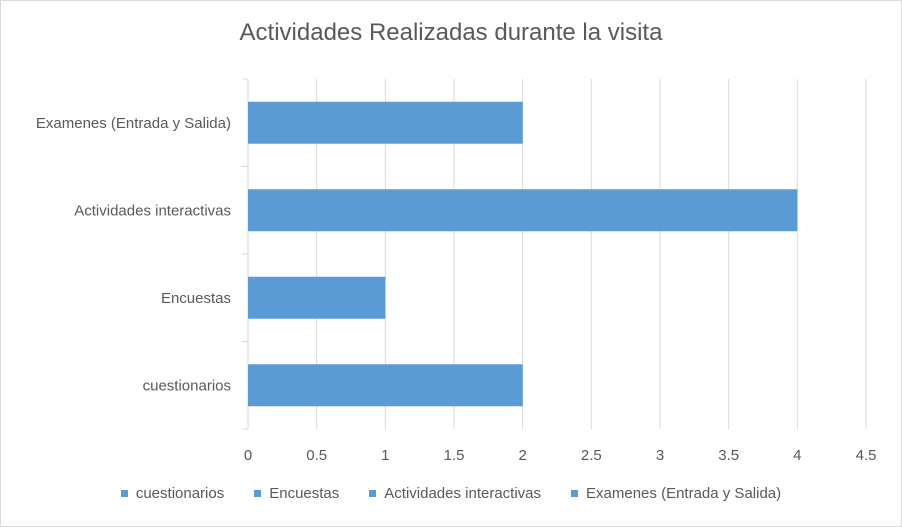 The image size is (902, 527). Describe the element at coordinates (660, 455) in the screenshot. I see `x-tick-label: 3` at that location.